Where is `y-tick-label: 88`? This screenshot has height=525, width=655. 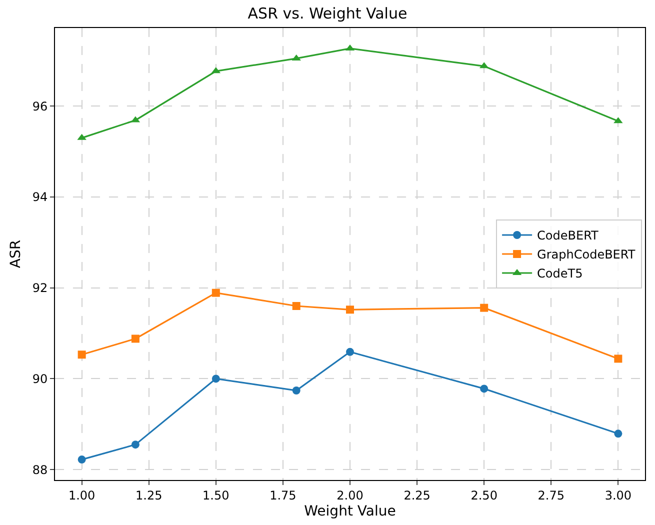 y-tick-label: 88 is located at coordinates (40, 469).